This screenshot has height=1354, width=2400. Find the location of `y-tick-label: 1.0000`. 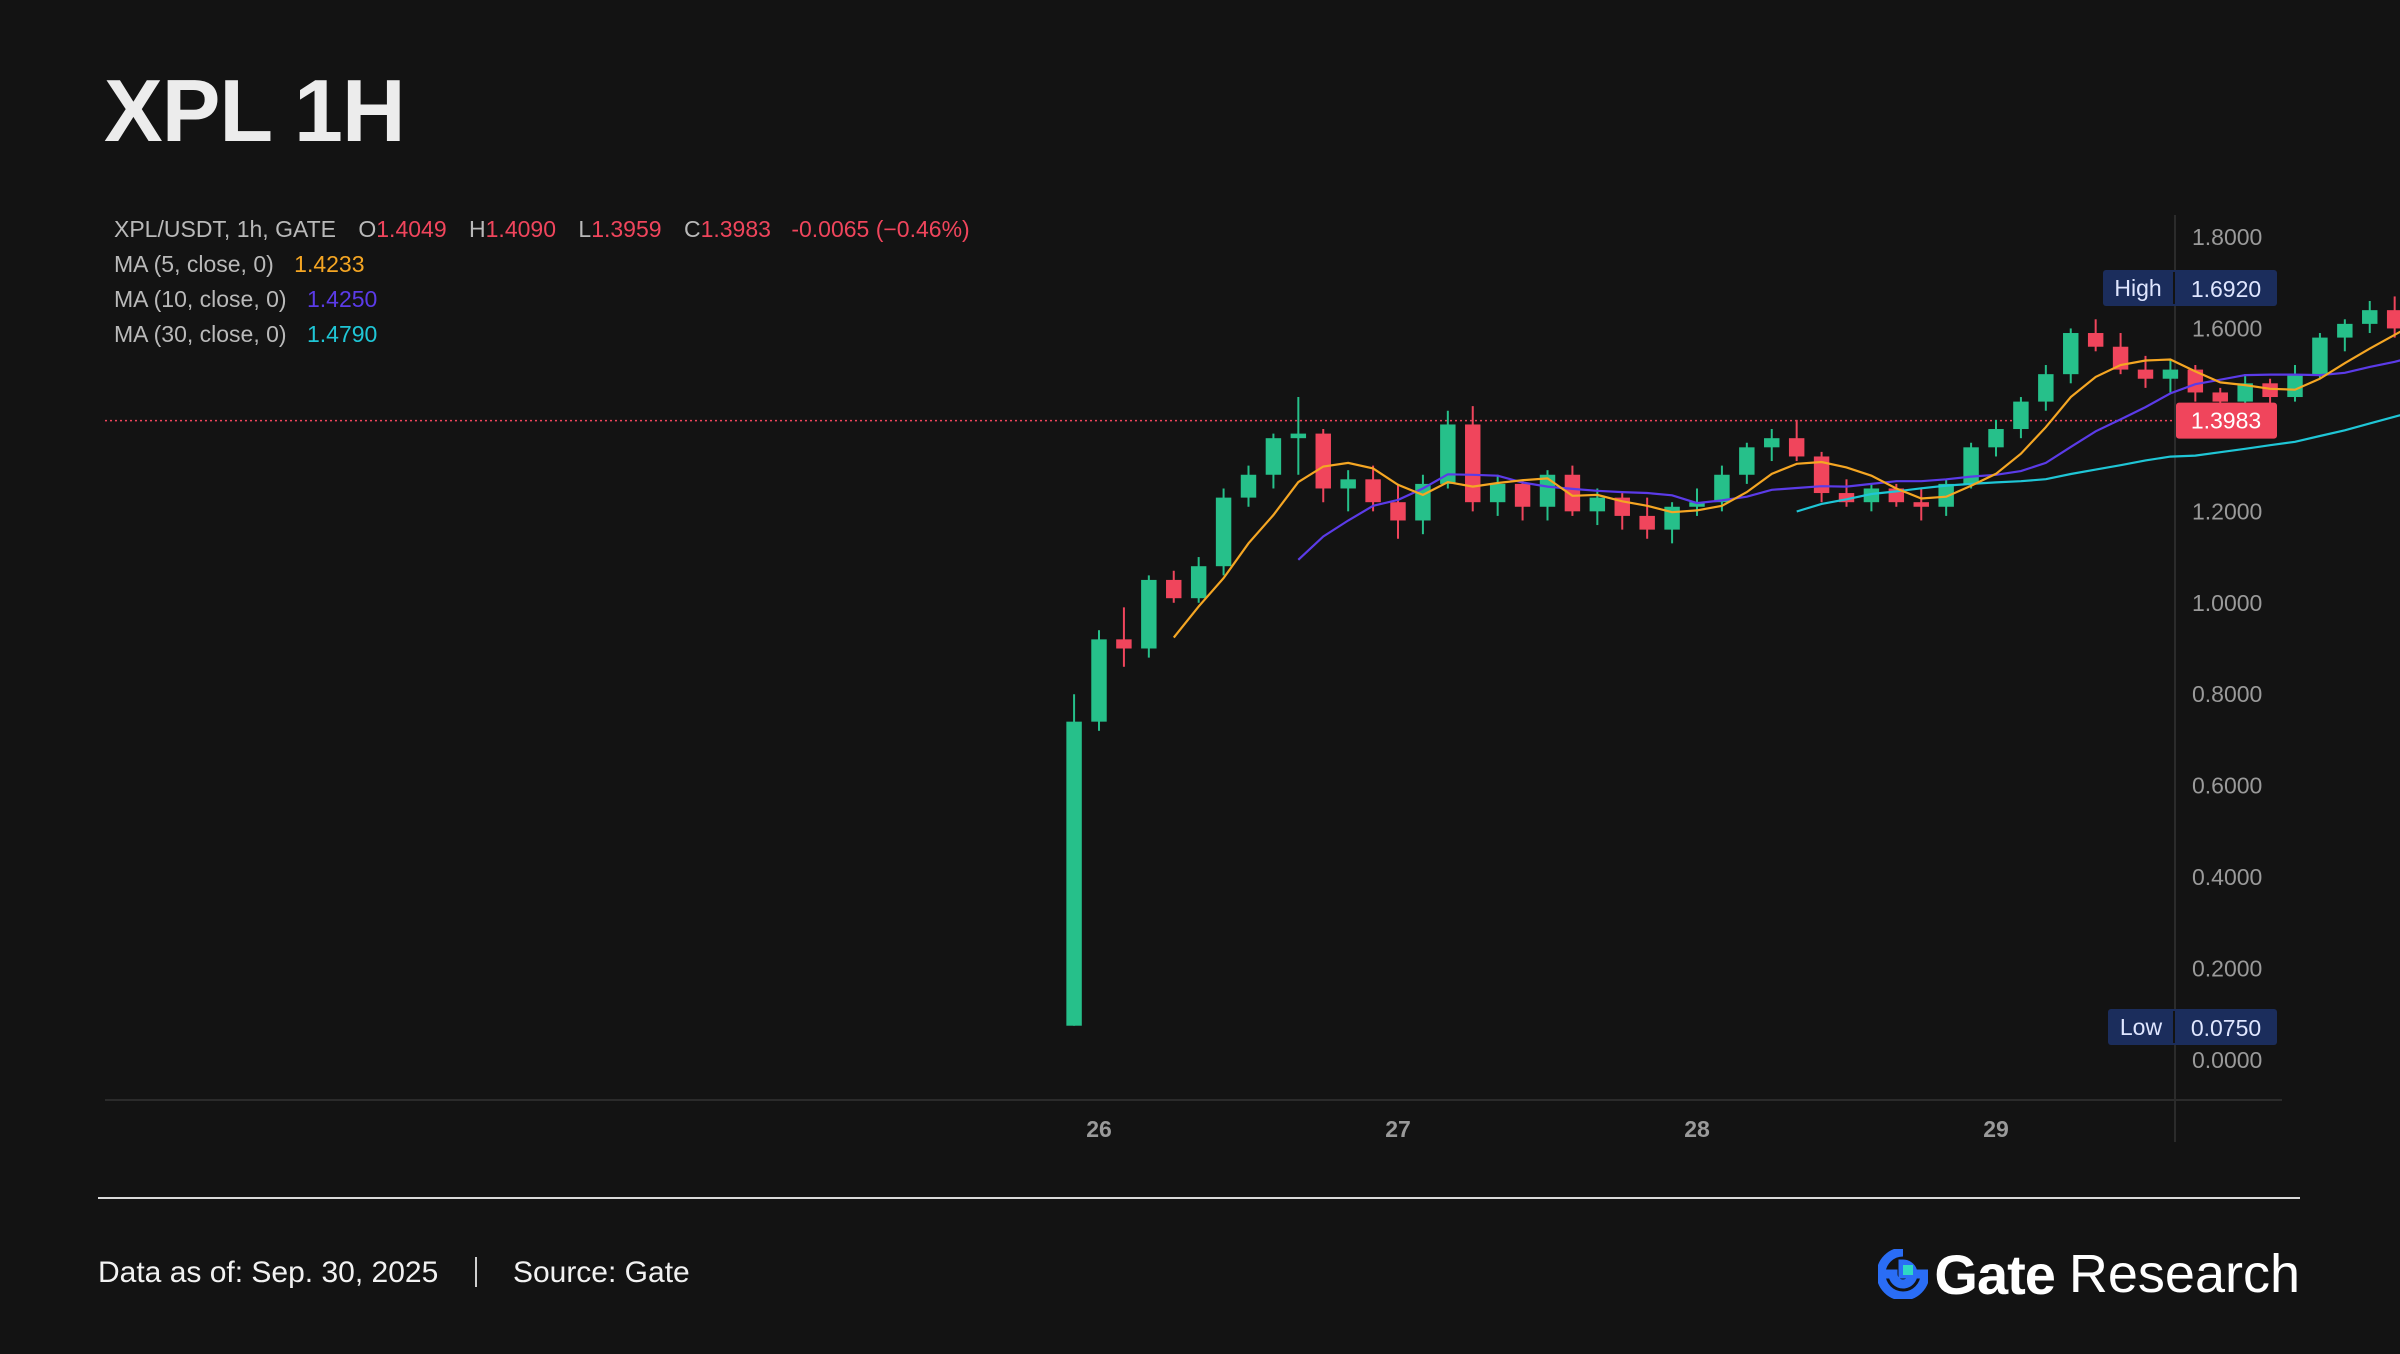

y-tick-label: 1.0000 is located at coordinates (2227, 603).